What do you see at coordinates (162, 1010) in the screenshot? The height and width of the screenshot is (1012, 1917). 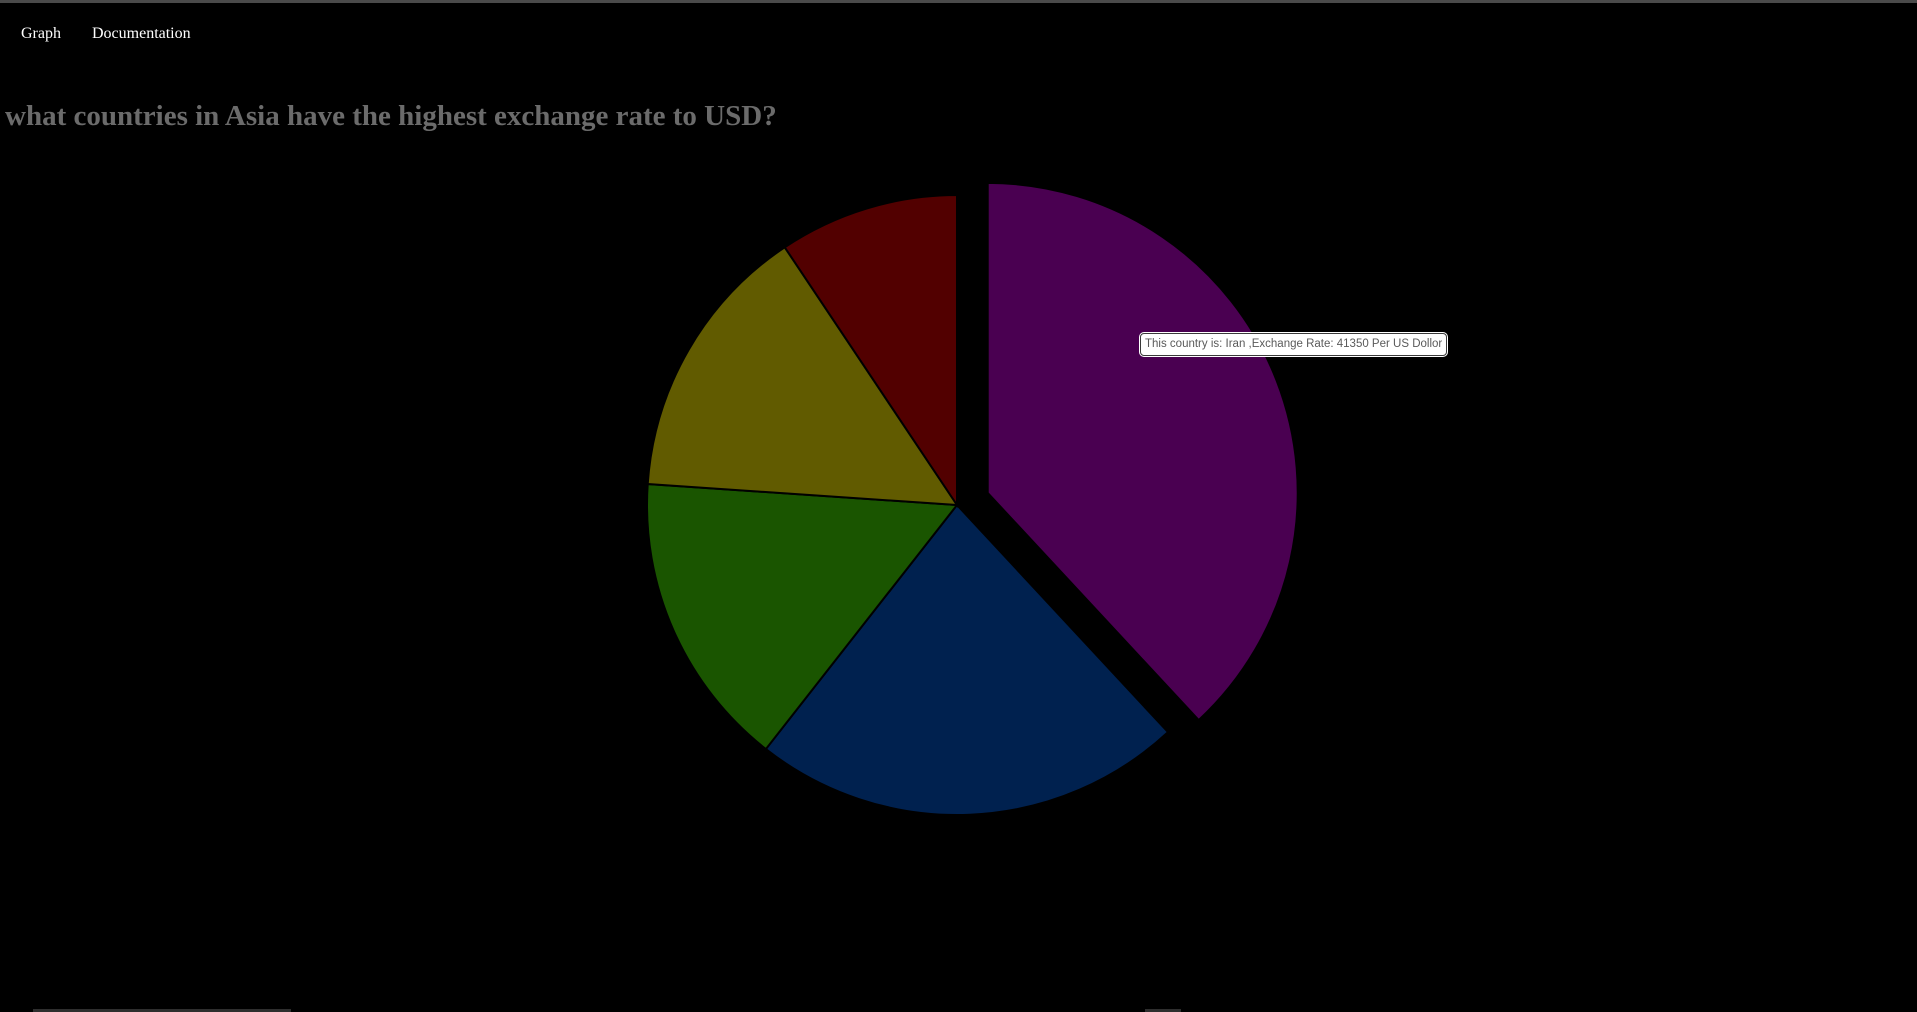 I see `scrollbar-thumb-left` at bounding box center [162, 1010].